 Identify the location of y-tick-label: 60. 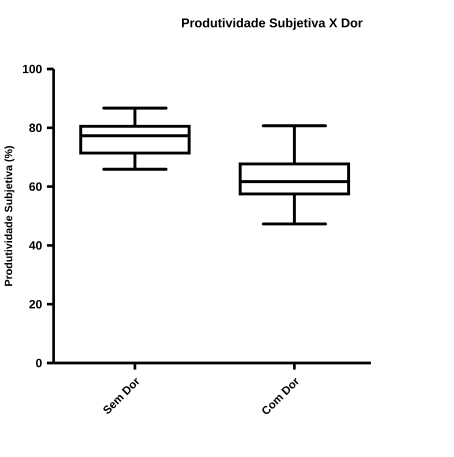
(35, 186).